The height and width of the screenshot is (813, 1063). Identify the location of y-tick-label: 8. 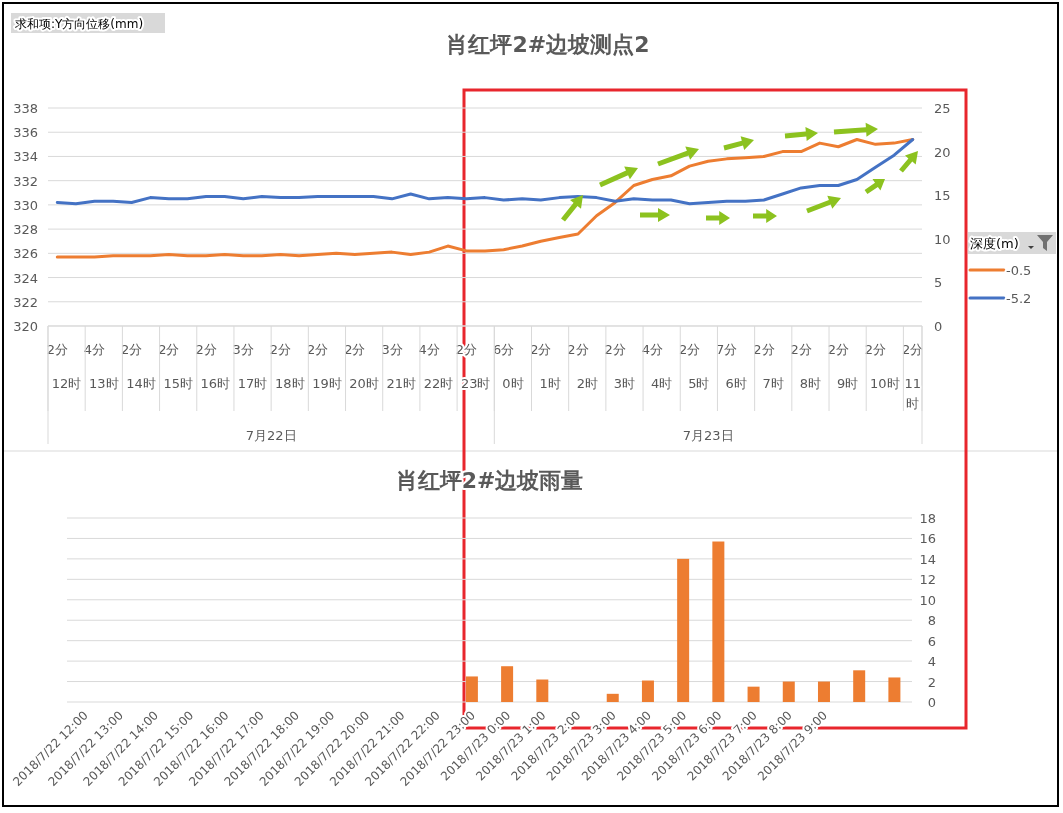
(931, 621).